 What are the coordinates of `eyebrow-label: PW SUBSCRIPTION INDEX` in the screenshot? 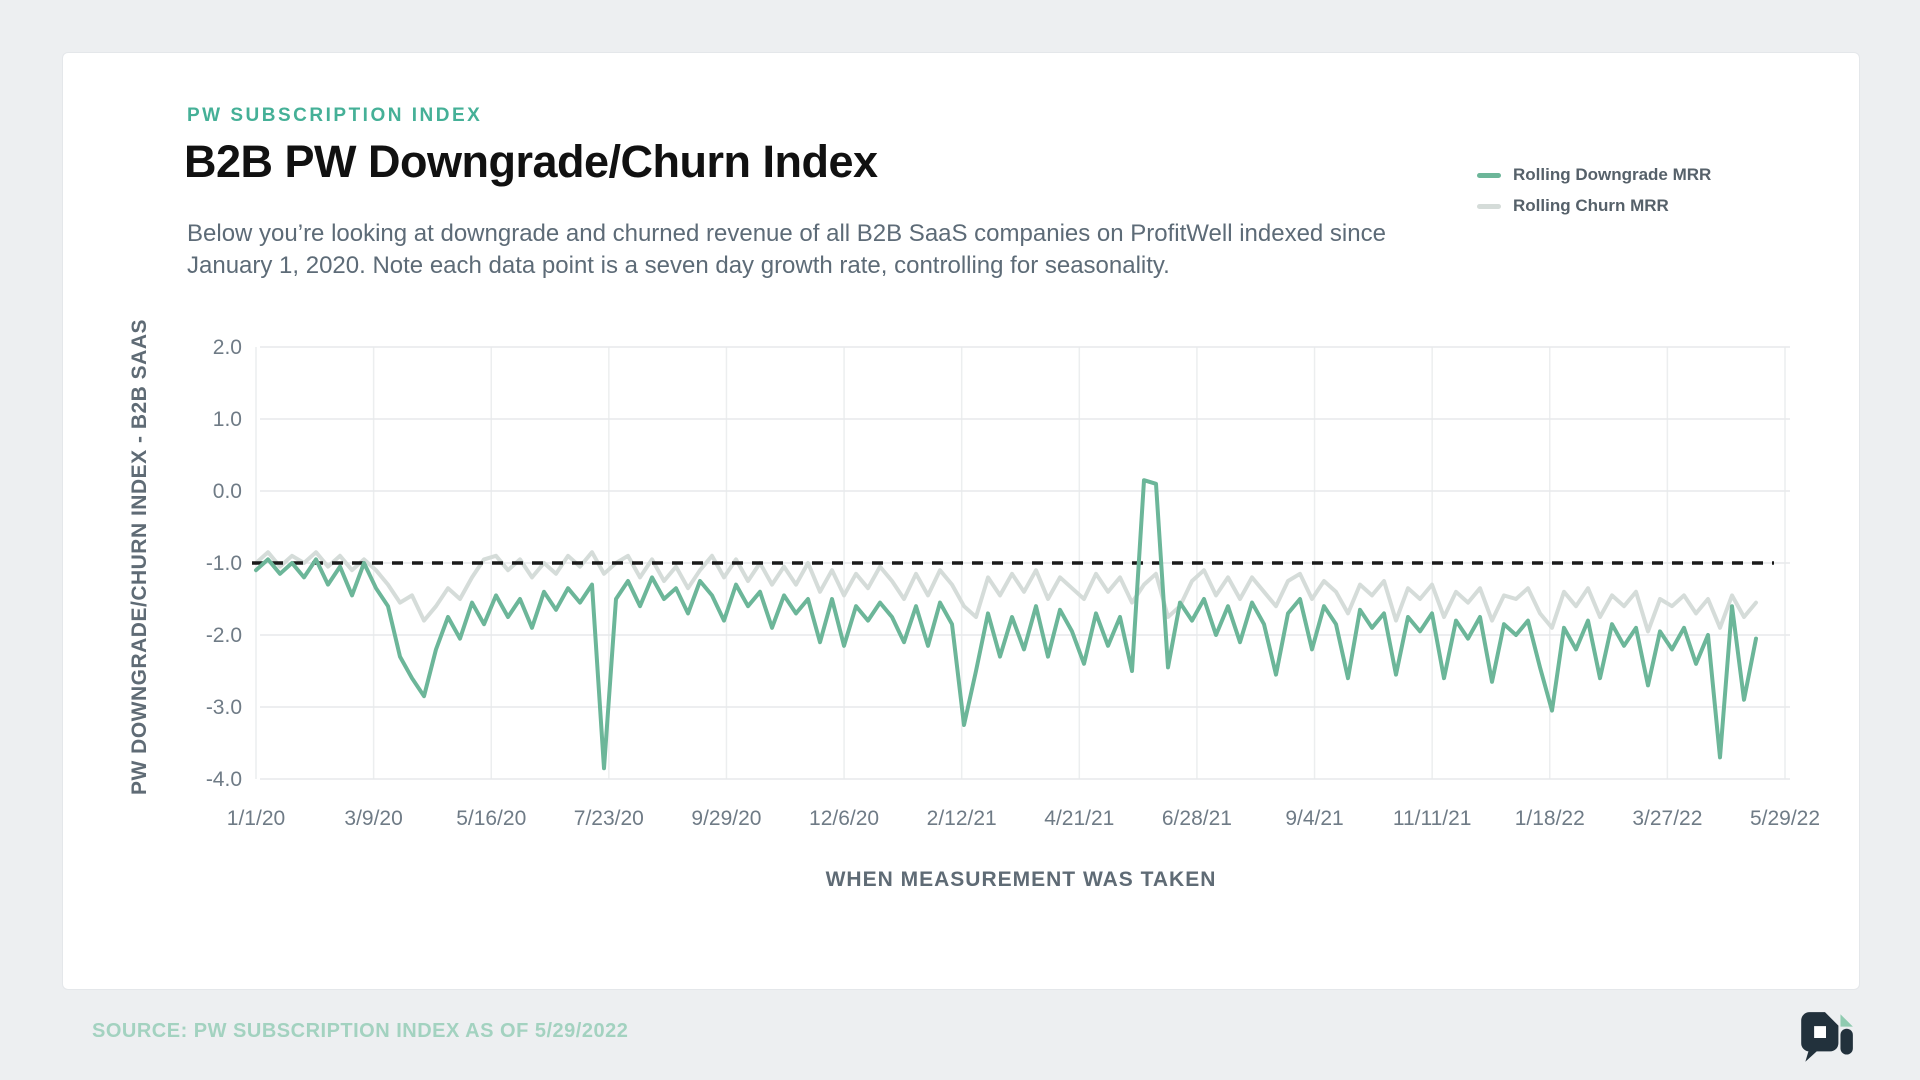 It's located at (335, 115).